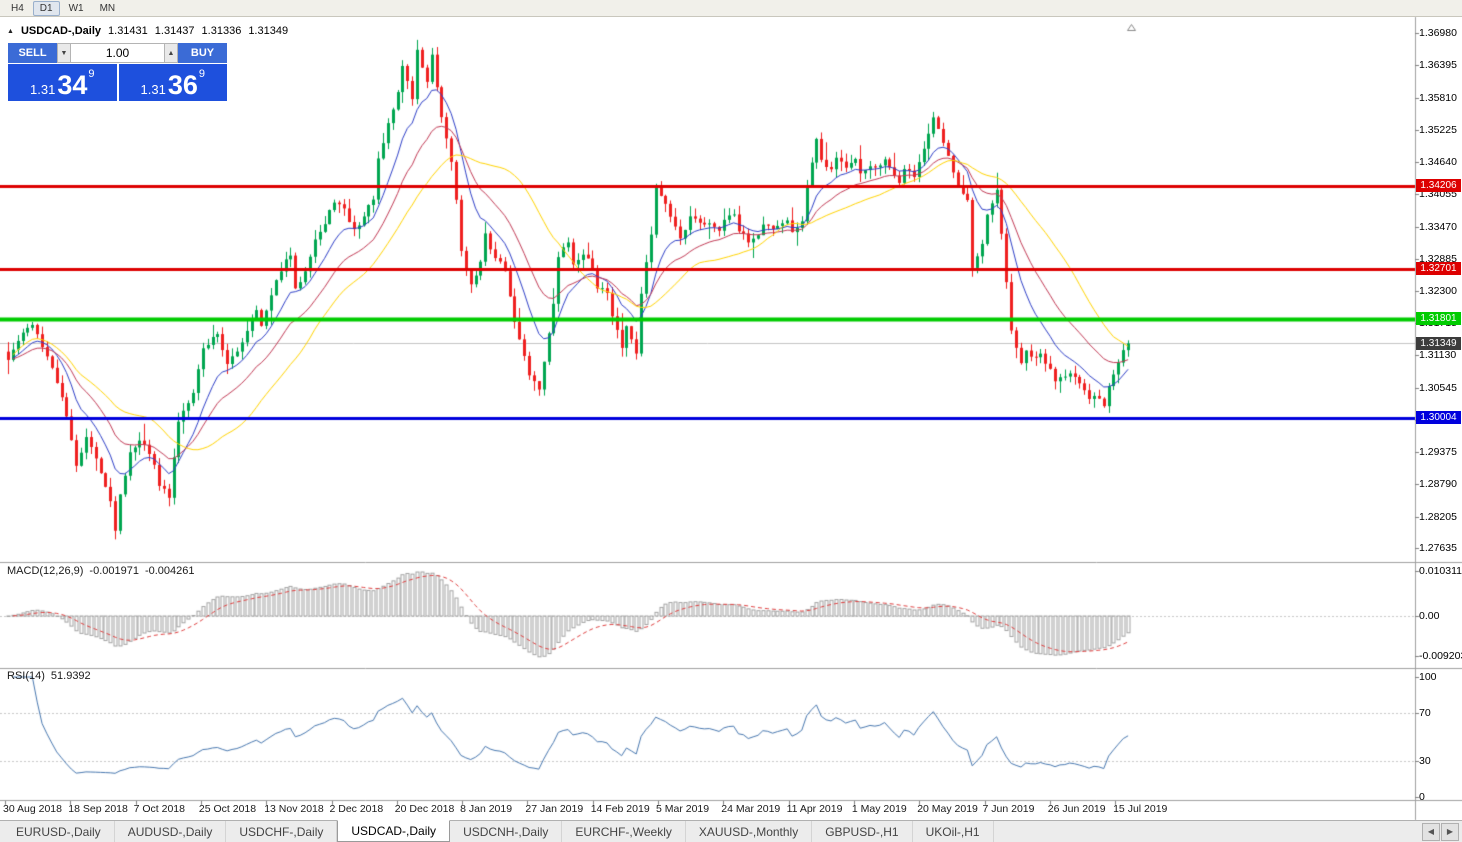 The width and height of the screenshot is (1462, 842). Describe the element at coordinates (282, 831) in the screenshot. I see `chart-tab-usdchf-daily: USDCHF-,Daily` at that location.